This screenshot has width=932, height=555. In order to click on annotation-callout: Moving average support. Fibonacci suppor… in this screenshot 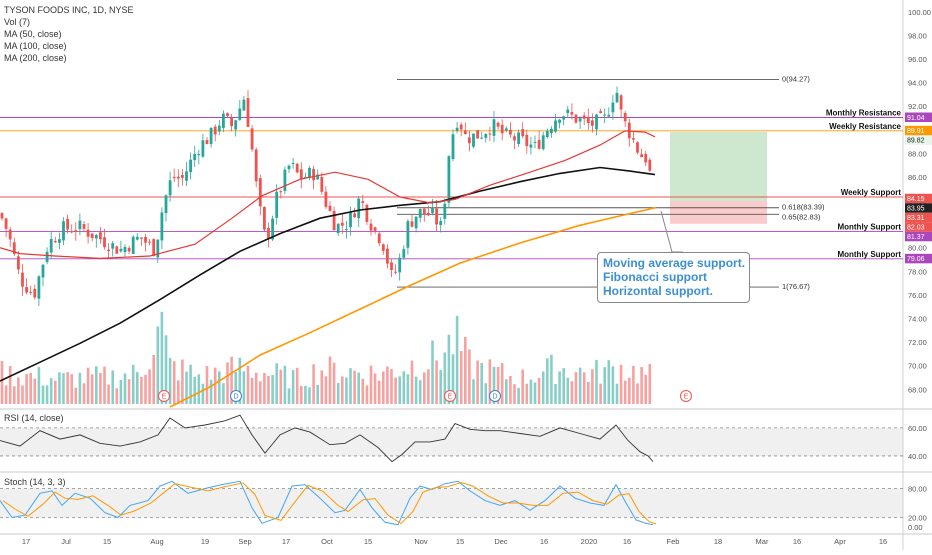, I will do `click(673, 277)`.